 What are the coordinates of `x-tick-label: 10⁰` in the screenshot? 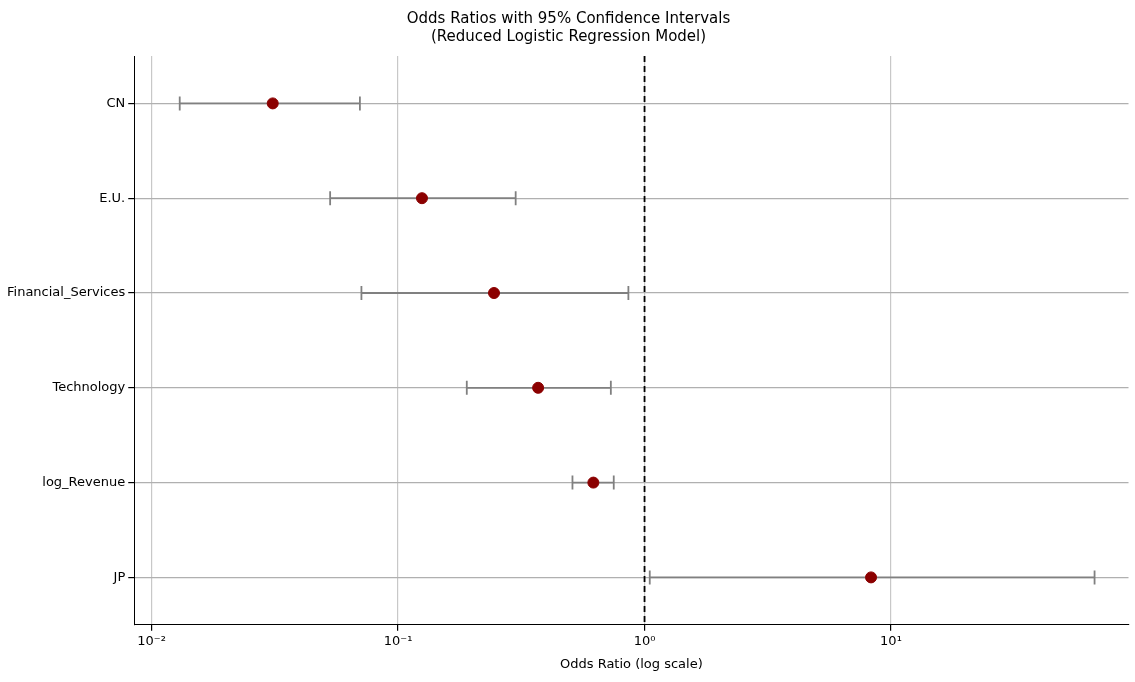 It's located at (644, 640).